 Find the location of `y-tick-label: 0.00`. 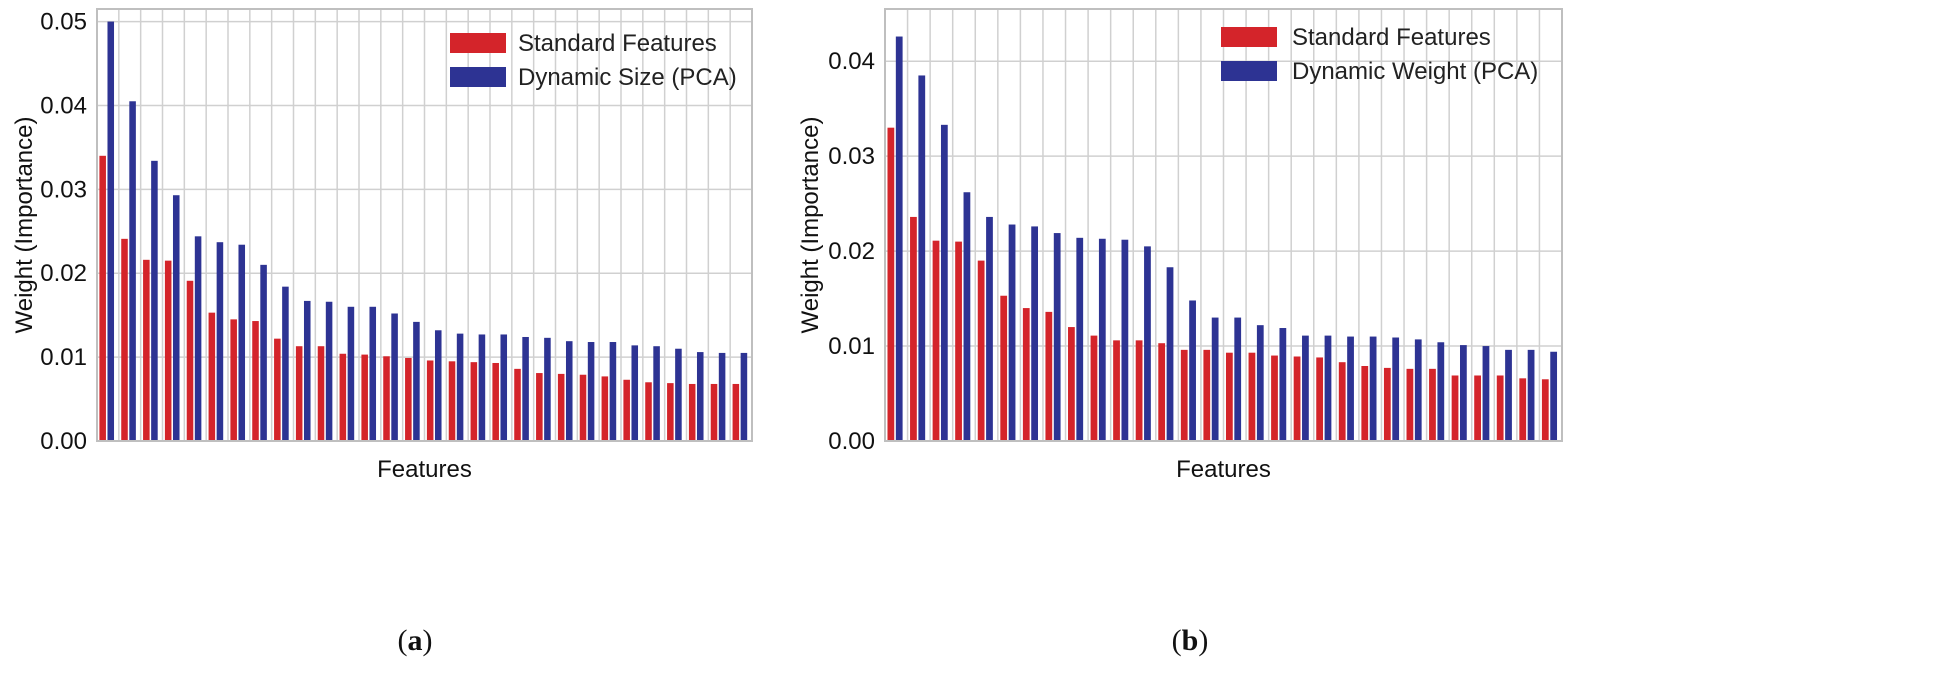

y-tick-label: 0.00 is located at coordinates (851, 441).